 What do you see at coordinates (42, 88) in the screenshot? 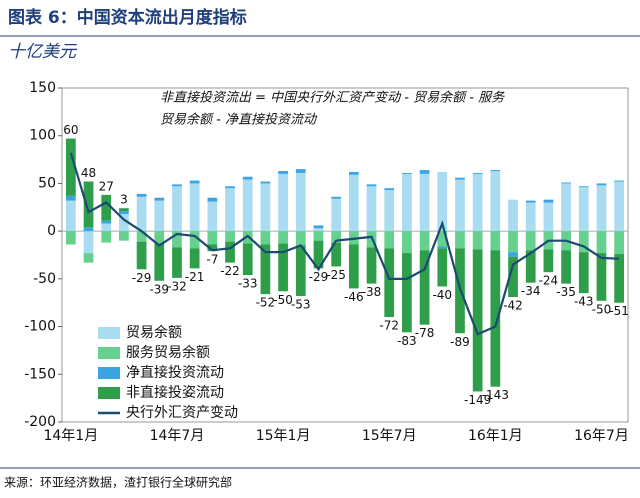
I see `y-tick-label: 150` at bounding box center [42, 88].